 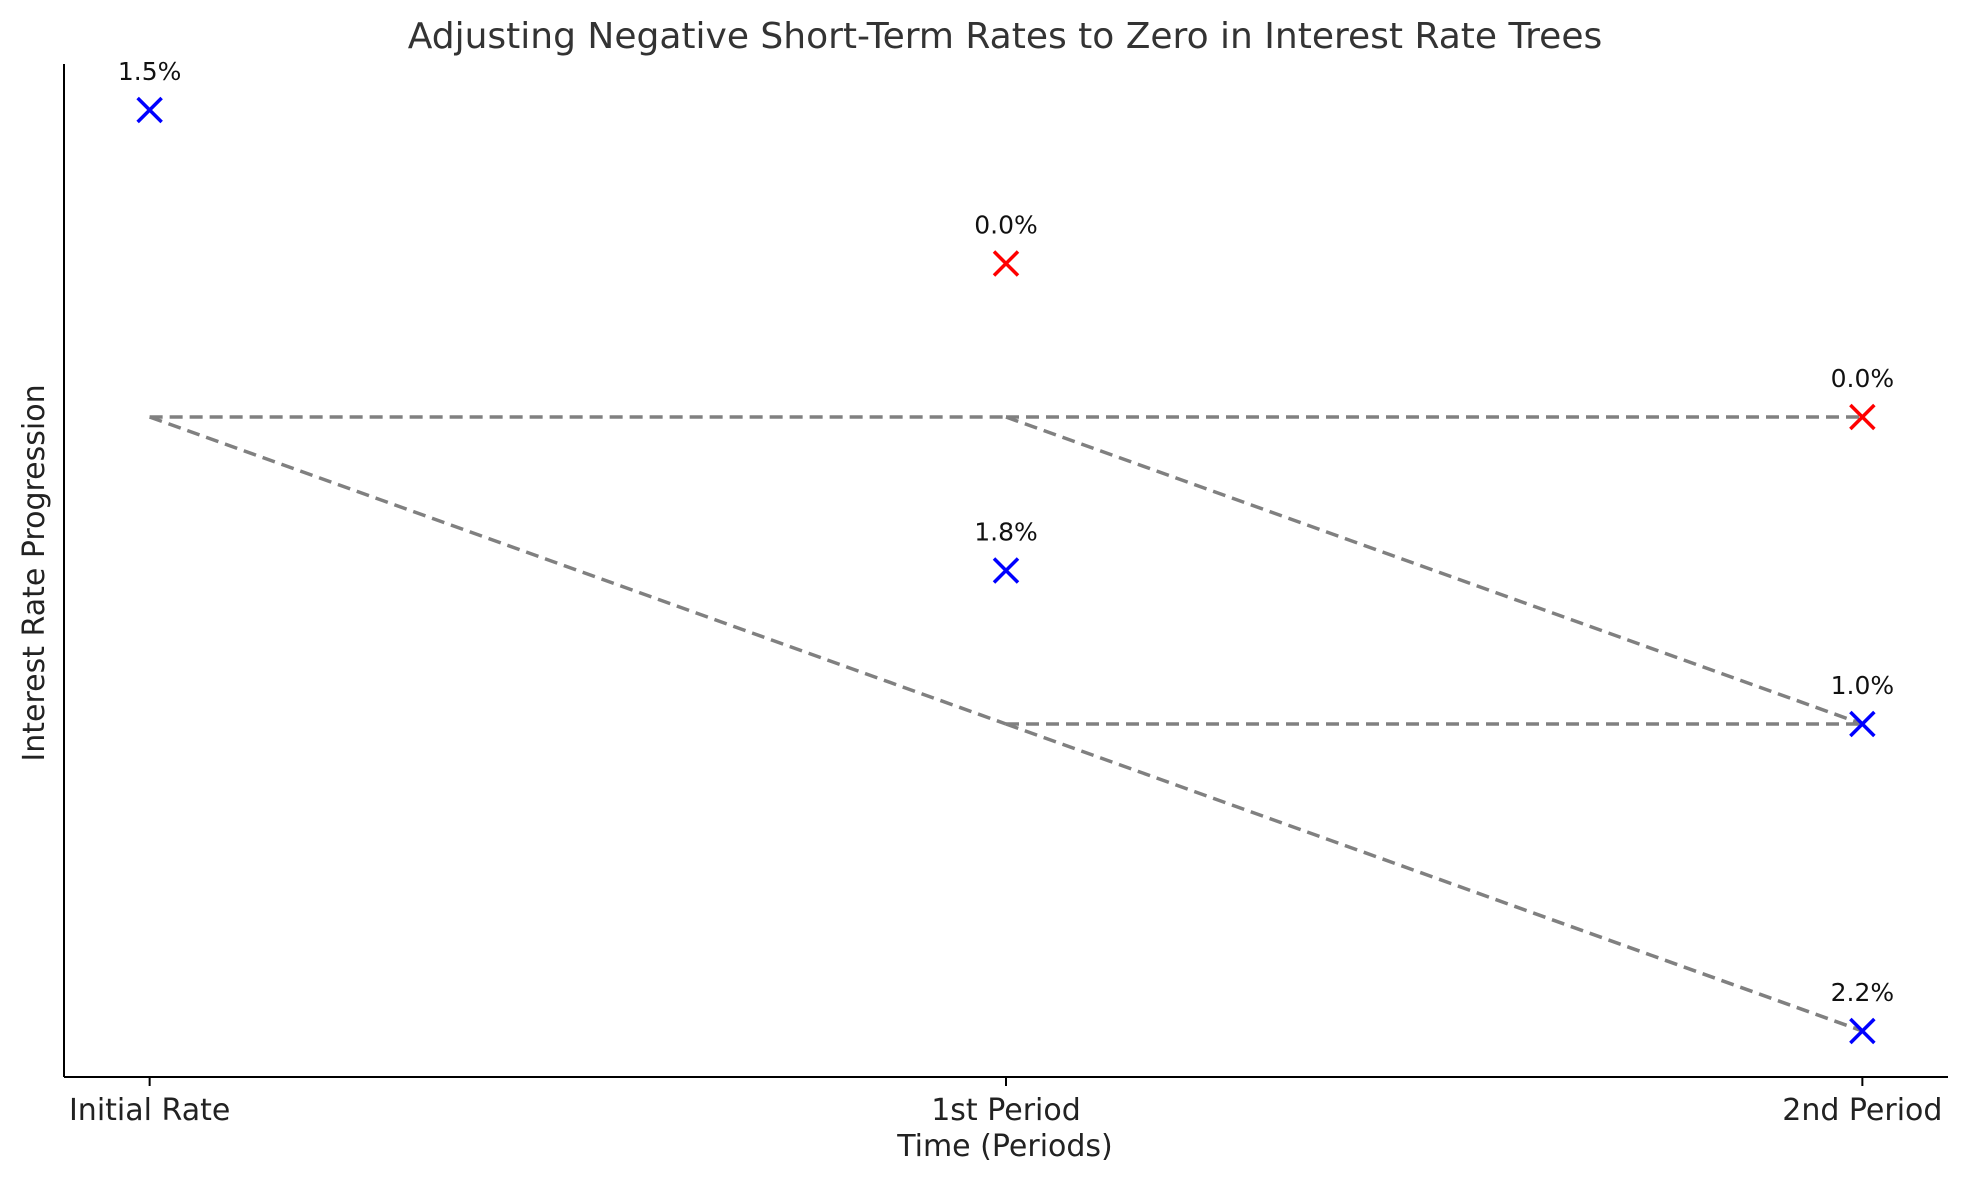 What do you see at coordinates (1006, 244) in the screenshot?
I see `data-point-1: 0.0%` at bounding box center [1006, 244].